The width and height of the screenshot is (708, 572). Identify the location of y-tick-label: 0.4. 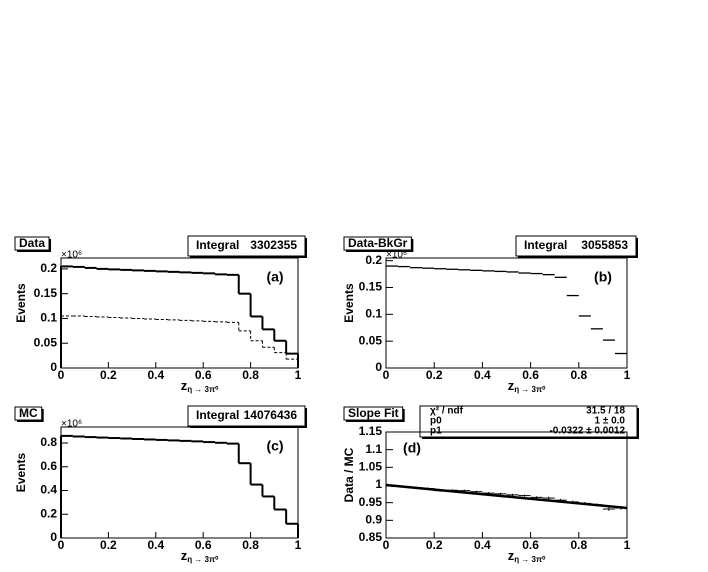
(48, 490).